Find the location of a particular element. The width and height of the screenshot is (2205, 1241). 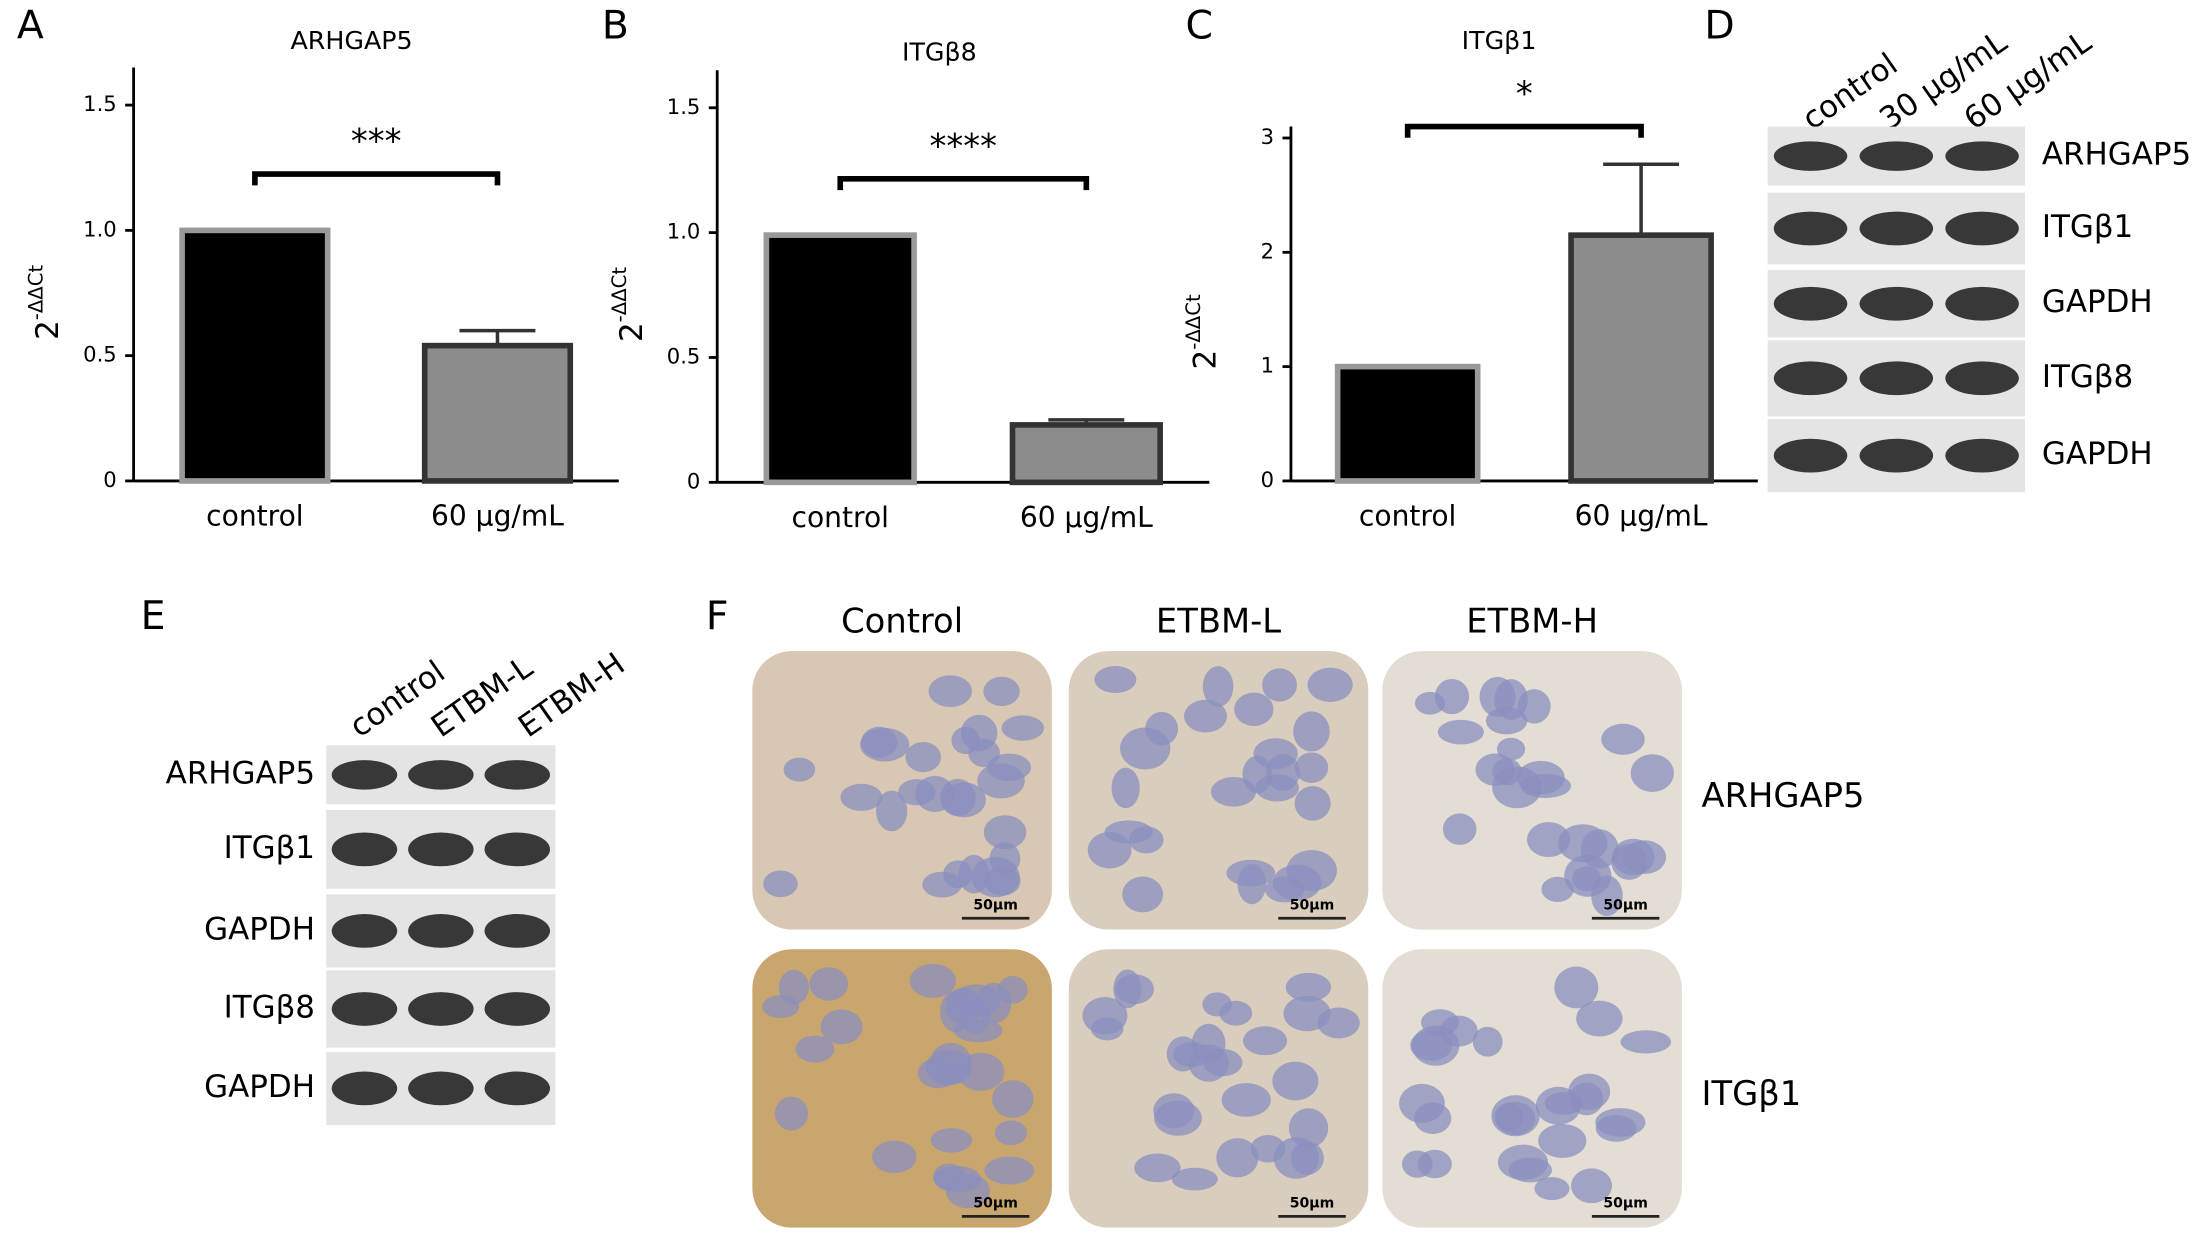

blot-row-label: ARHGAP5 is located at coordinates (2116, 155).